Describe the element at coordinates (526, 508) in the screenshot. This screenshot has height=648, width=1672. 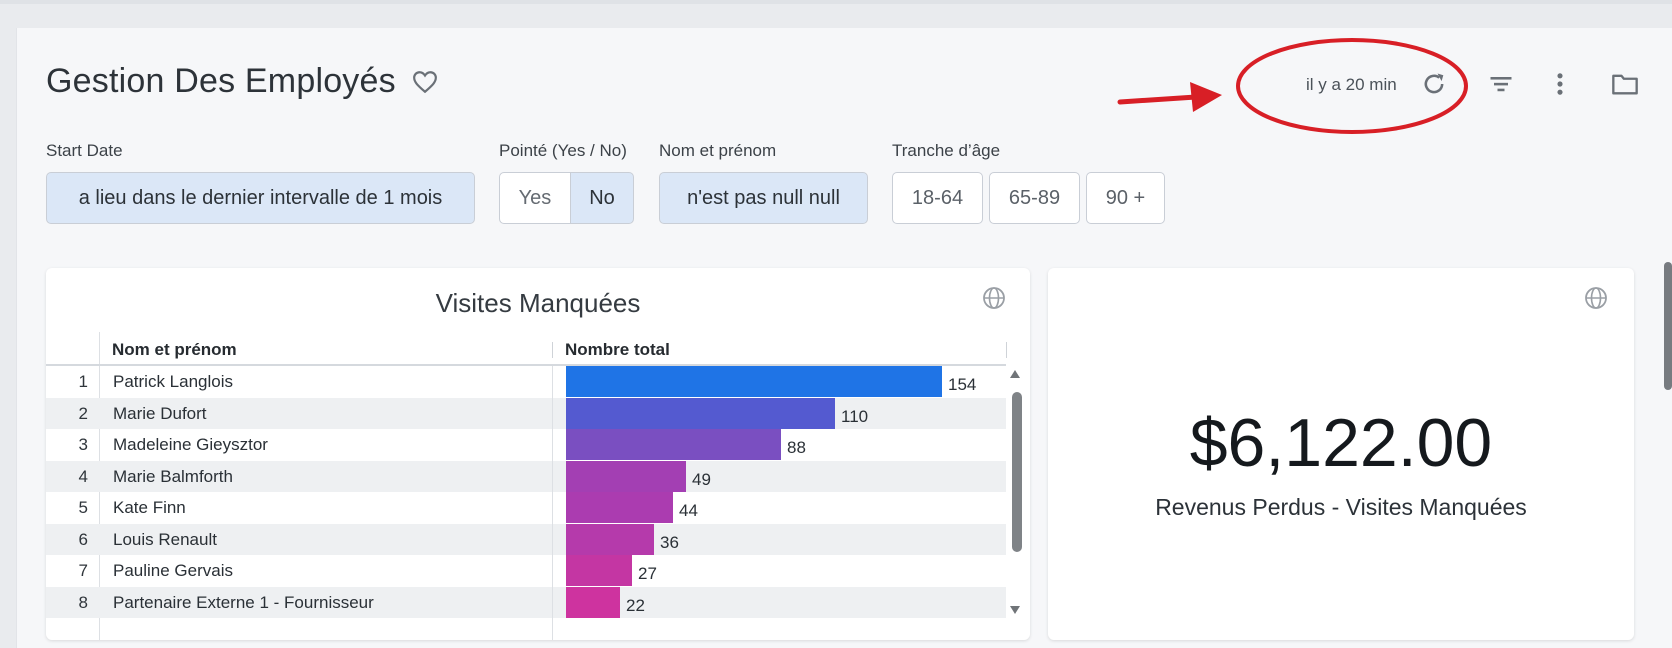
I see `table-row: 5 Kate Finn 44` at that location.